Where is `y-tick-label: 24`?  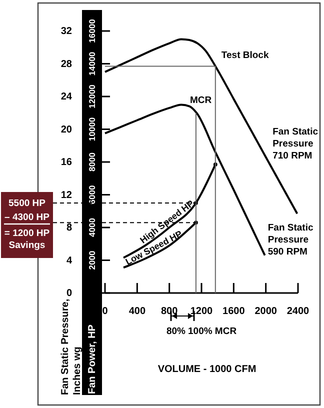
y-tick-label: 24 is located at coordinates (66, 97).